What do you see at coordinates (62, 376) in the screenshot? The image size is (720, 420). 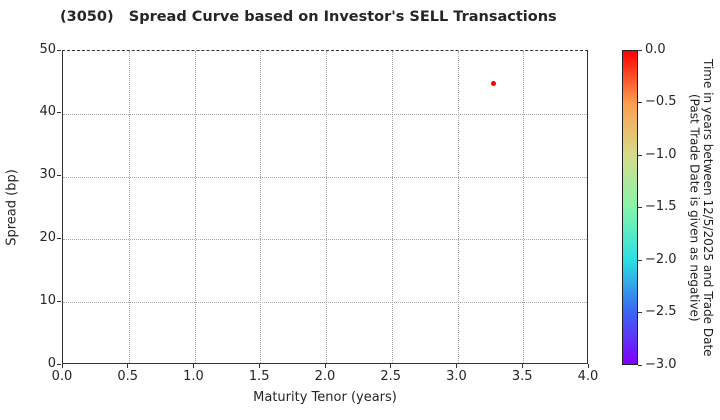 I see `x-tick-label: 0.0` at bounding box center [62, 376].